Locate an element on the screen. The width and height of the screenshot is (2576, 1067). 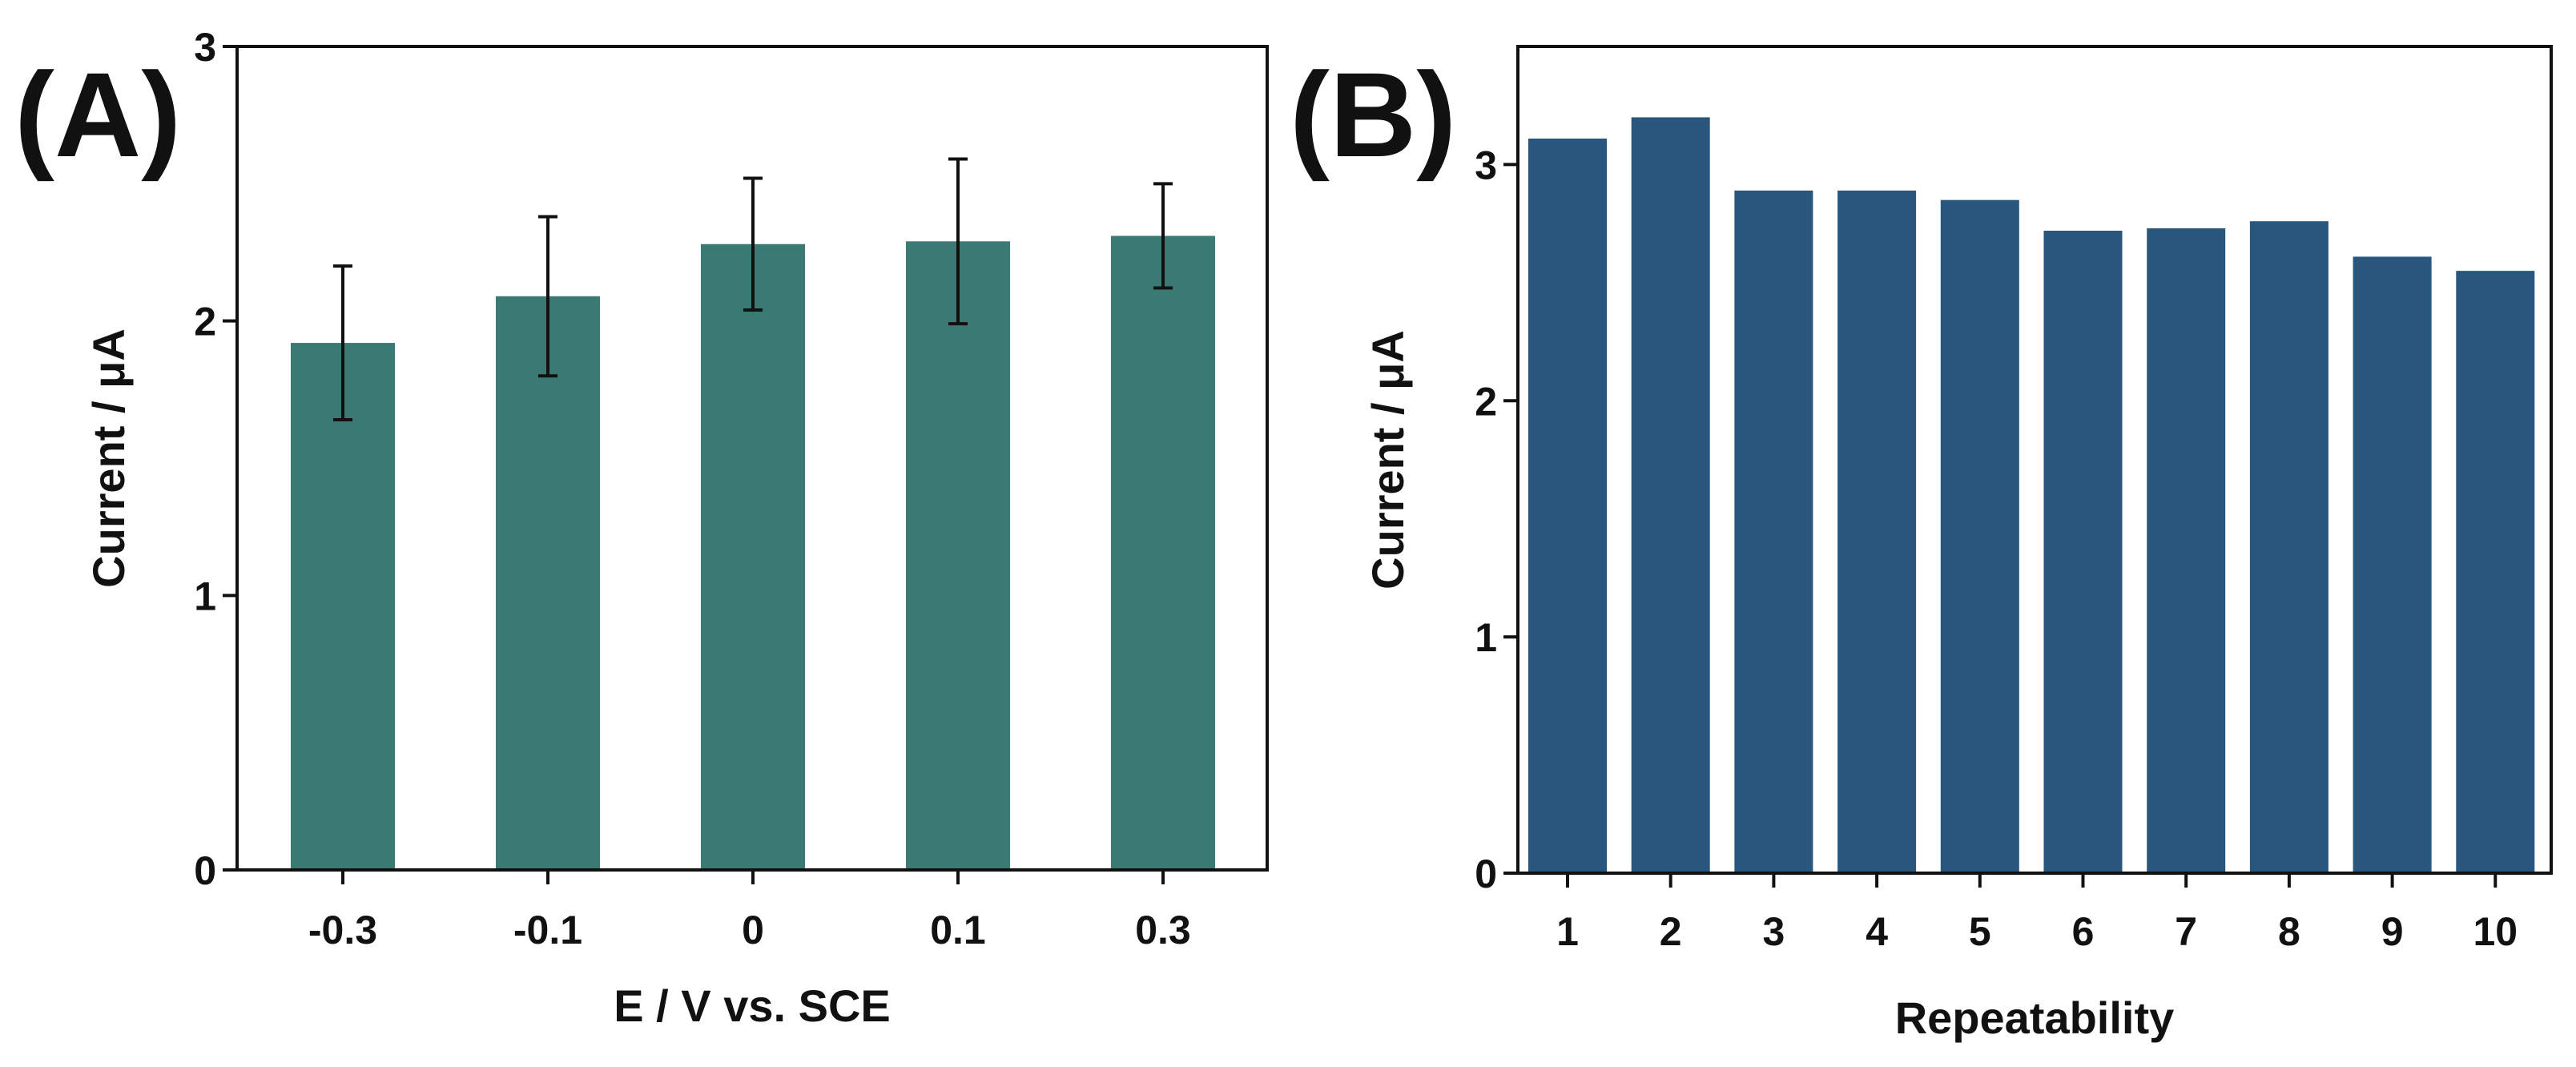
panel-a-y-tick-label-1: 1 is located at coordinates (205, 596).